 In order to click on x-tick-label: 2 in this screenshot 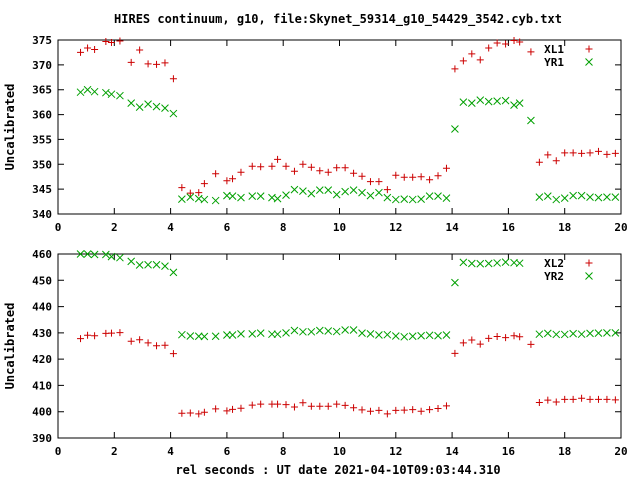, I will do `click(114, 227)`.